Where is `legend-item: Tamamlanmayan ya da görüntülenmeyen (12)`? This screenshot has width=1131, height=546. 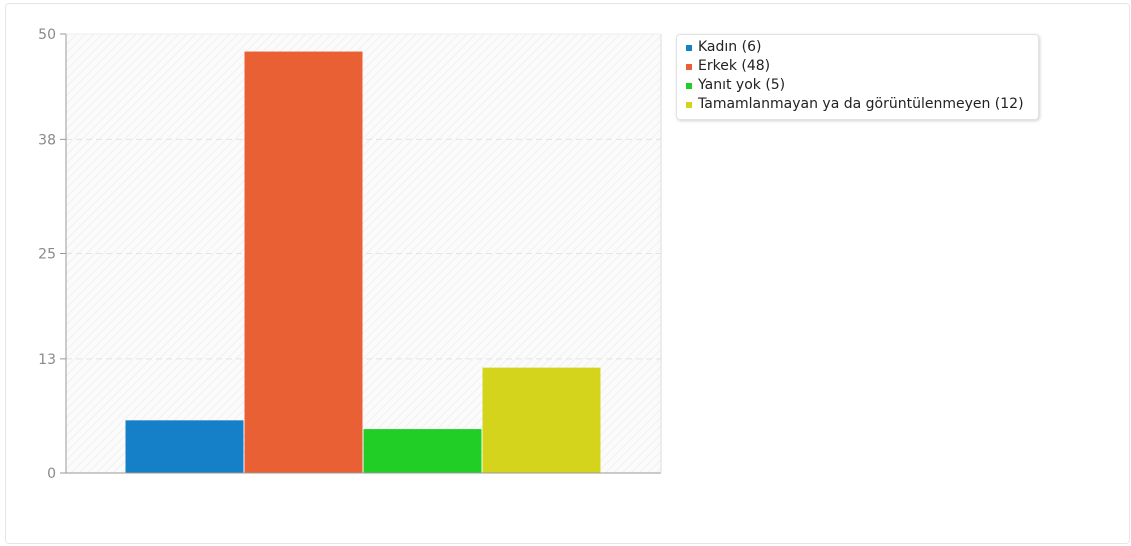 legend-item: Tamamlanmayan ya da görüntülenmeyen (12) is located at coordinates (855, 104).